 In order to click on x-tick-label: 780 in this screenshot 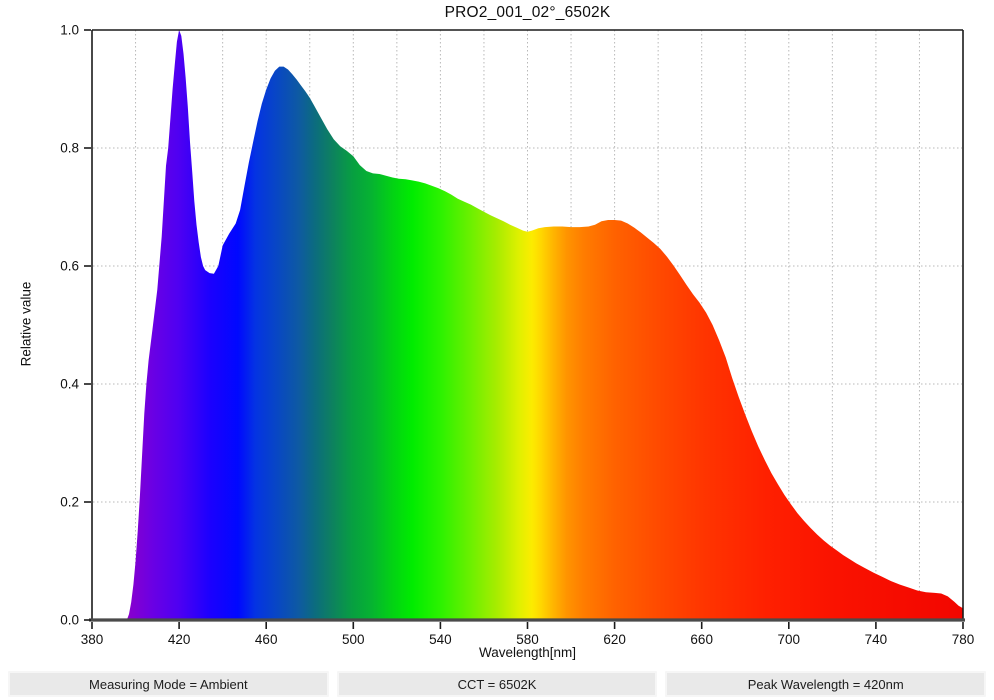, I will do `click(963, 639)`.